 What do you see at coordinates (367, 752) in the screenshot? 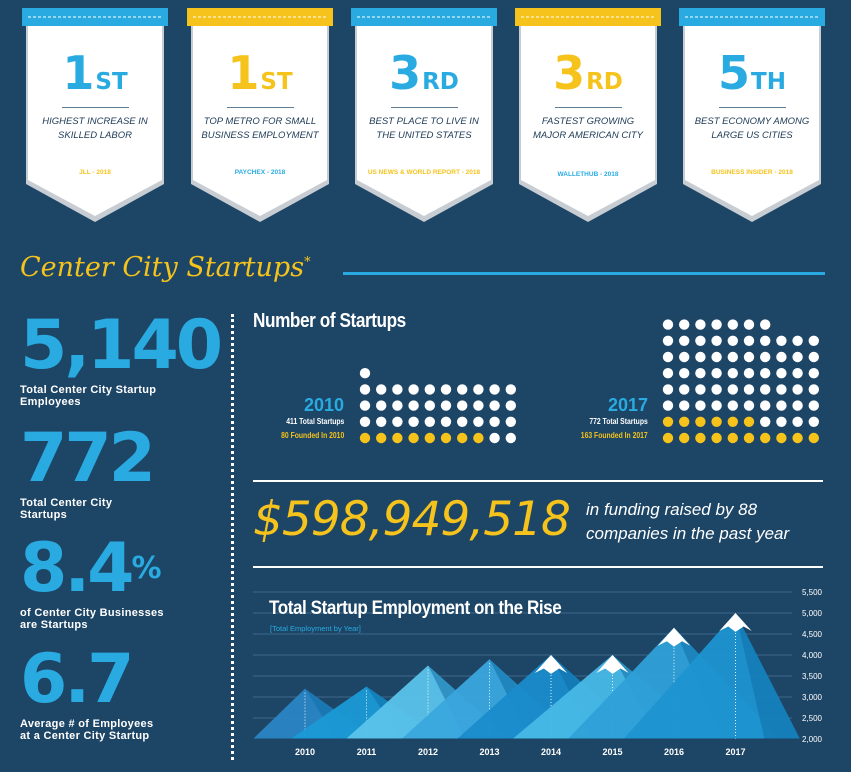
I see `x-tick-label: 2011` at bounding box center [367, 752].